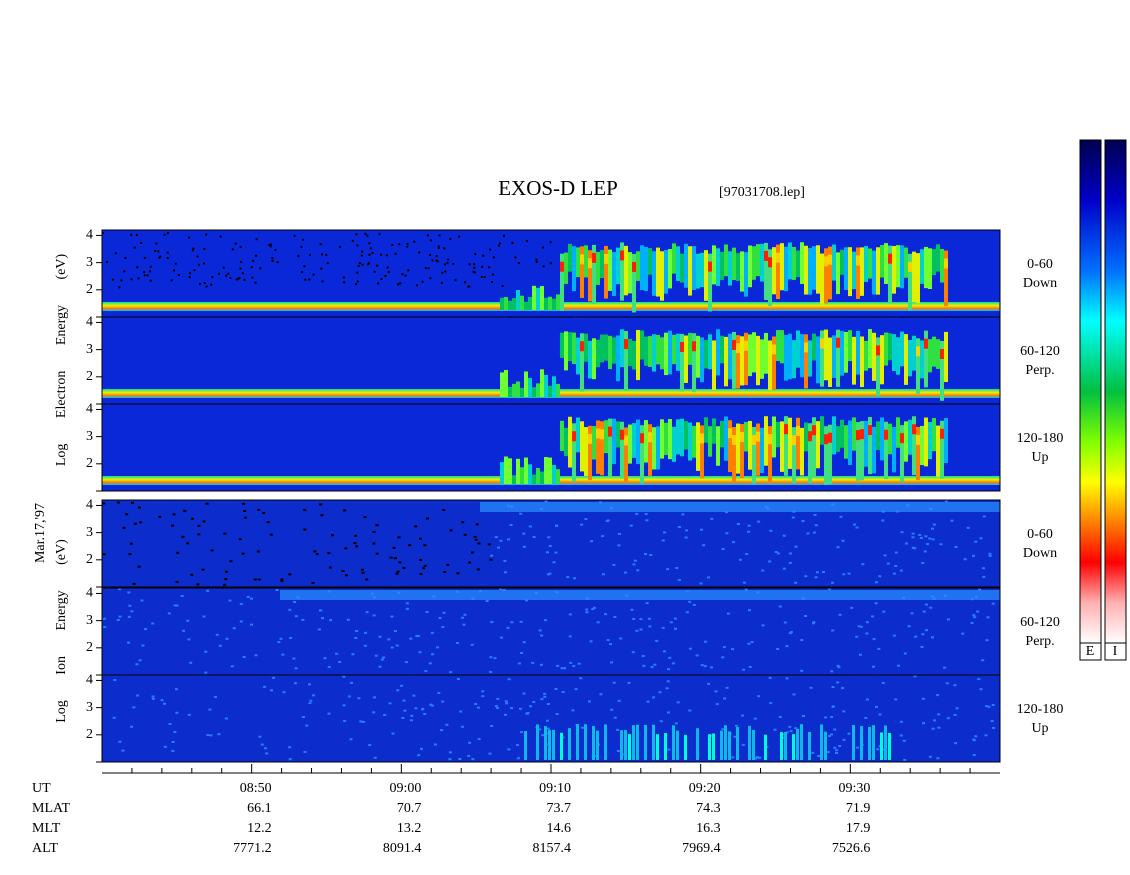 The height and width of the screenshot is (875, 1130). Describe the element at coordinates (61, 360) in the screenshot. I see `electron-axis-label: Log Electron Energy (eV)` at that location.